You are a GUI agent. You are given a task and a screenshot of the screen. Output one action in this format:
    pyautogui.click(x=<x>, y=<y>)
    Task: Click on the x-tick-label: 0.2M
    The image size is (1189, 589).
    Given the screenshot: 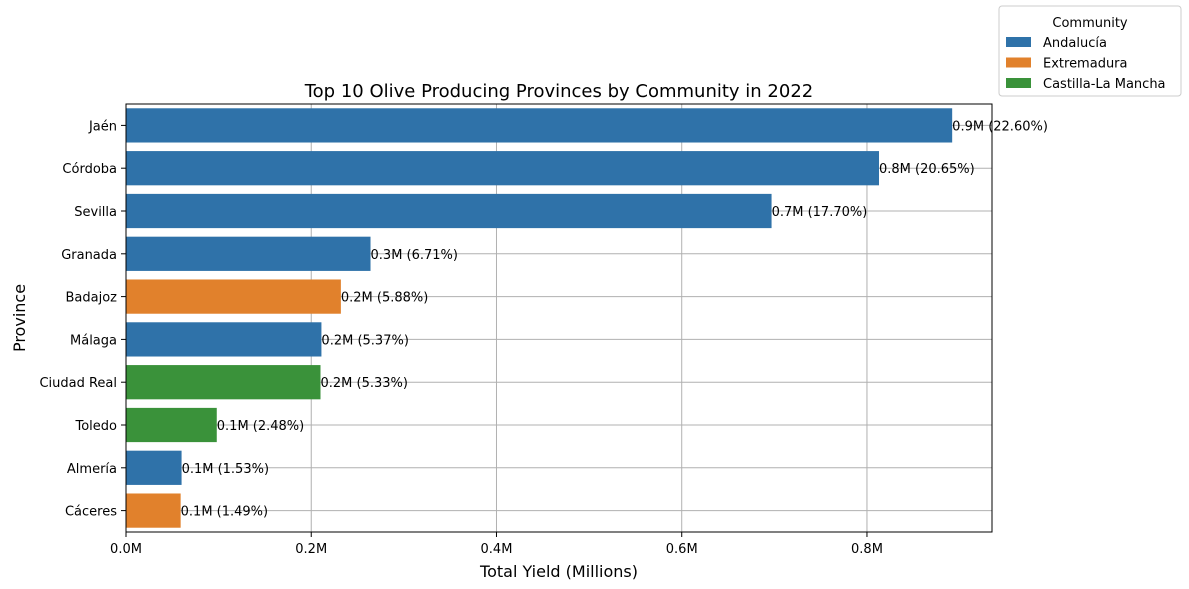 What is the action you would take?
    pyautogui.click(x=311, y=549)
    